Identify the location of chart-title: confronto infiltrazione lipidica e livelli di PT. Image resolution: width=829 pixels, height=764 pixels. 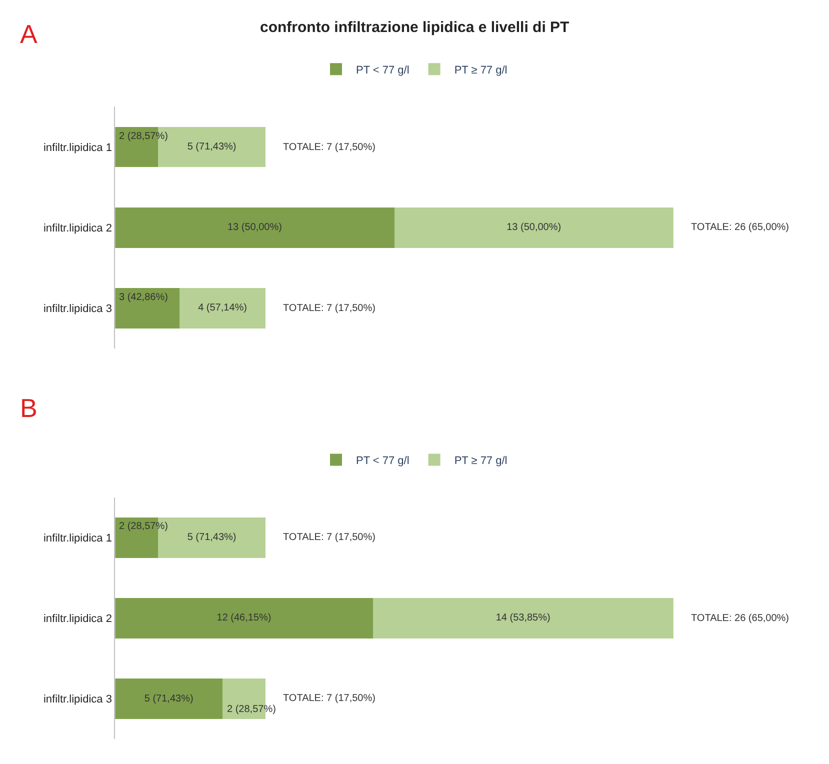
(415, 27).